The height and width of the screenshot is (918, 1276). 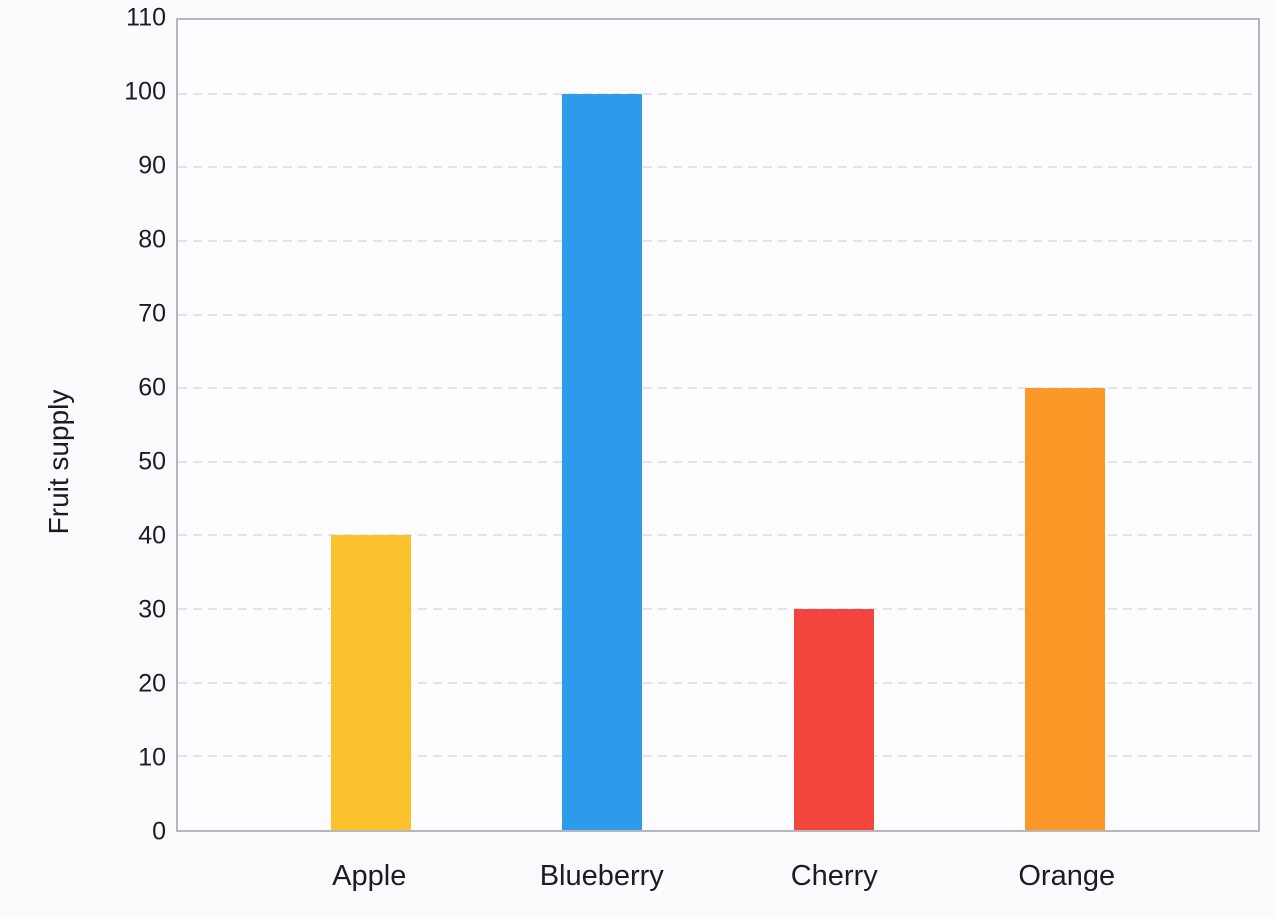 I want to click on x-label-apple: Apple, so click(x=369, y=875).